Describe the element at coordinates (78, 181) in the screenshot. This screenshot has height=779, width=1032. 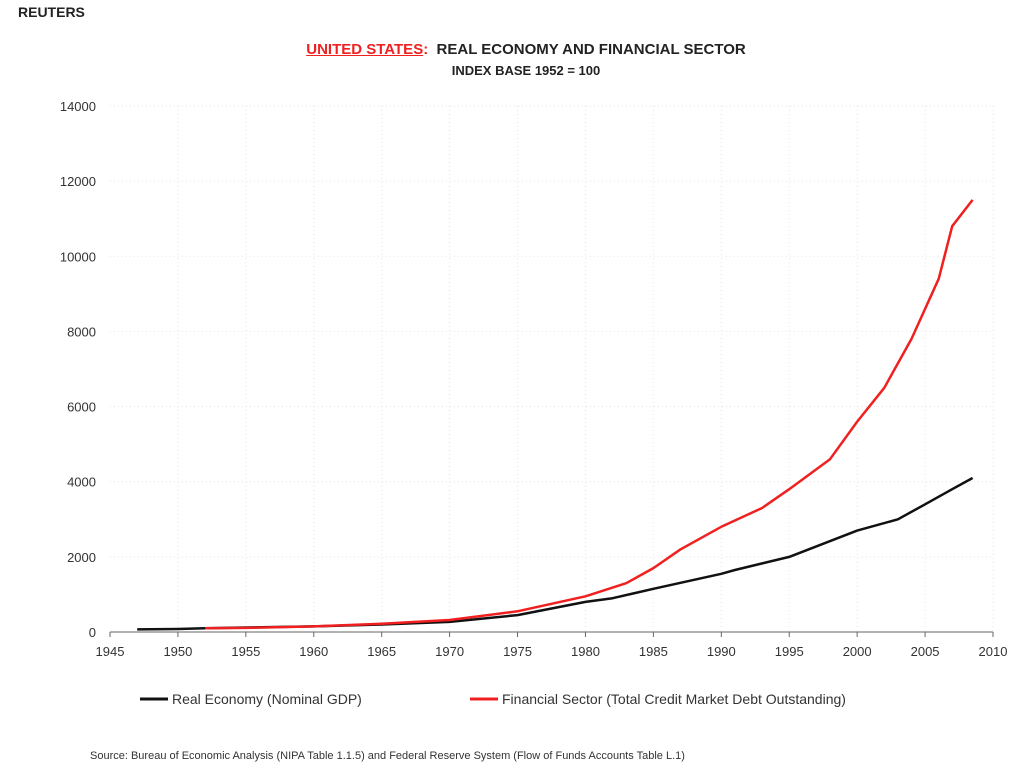
I see `y-tick-label: 12000` at that location.